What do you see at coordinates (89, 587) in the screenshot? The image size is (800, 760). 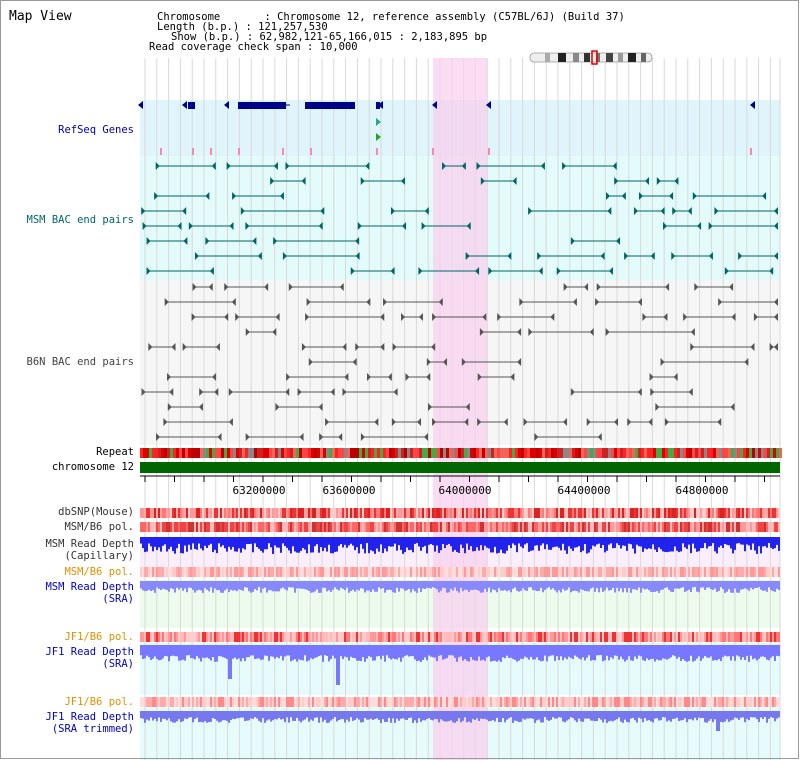 I see `msm-read-depth-sra-label: MSM Read Depth` at bounding box center [89, 587].